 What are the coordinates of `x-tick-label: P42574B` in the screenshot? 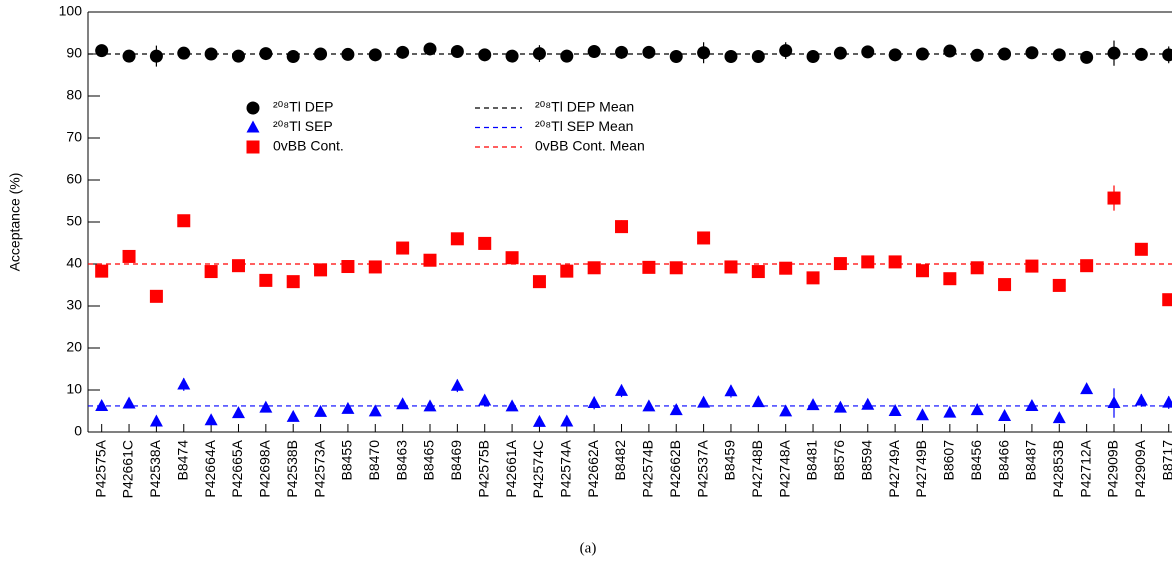 It's located at (648, 469).